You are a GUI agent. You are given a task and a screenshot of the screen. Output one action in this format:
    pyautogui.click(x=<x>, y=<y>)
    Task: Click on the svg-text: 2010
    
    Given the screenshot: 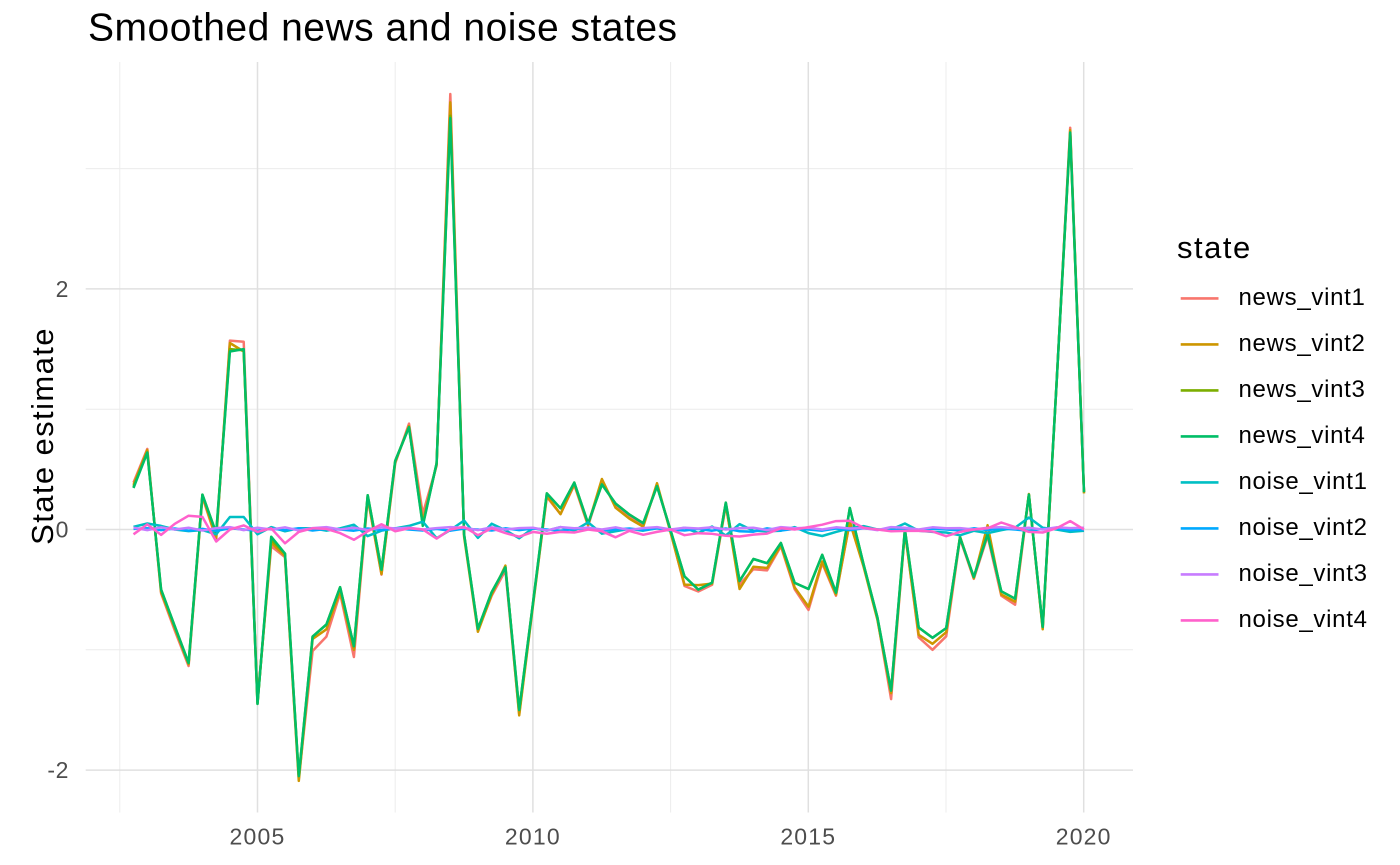 What is the action you would take?
    pyautogui.click(x=533, y=837)
    